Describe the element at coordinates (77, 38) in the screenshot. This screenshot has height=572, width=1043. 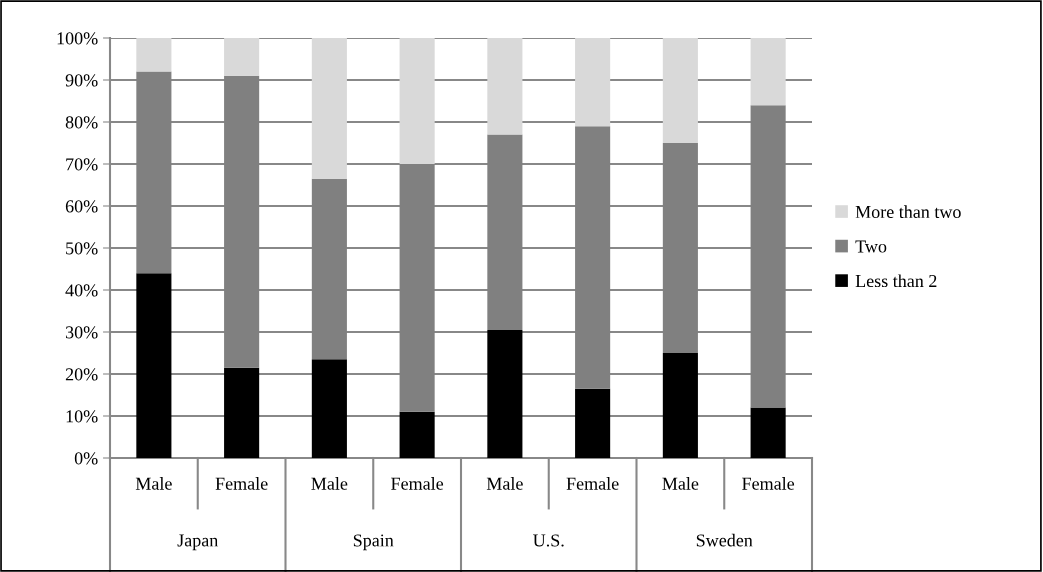
I see `y-tick-label: 100%` at that location.